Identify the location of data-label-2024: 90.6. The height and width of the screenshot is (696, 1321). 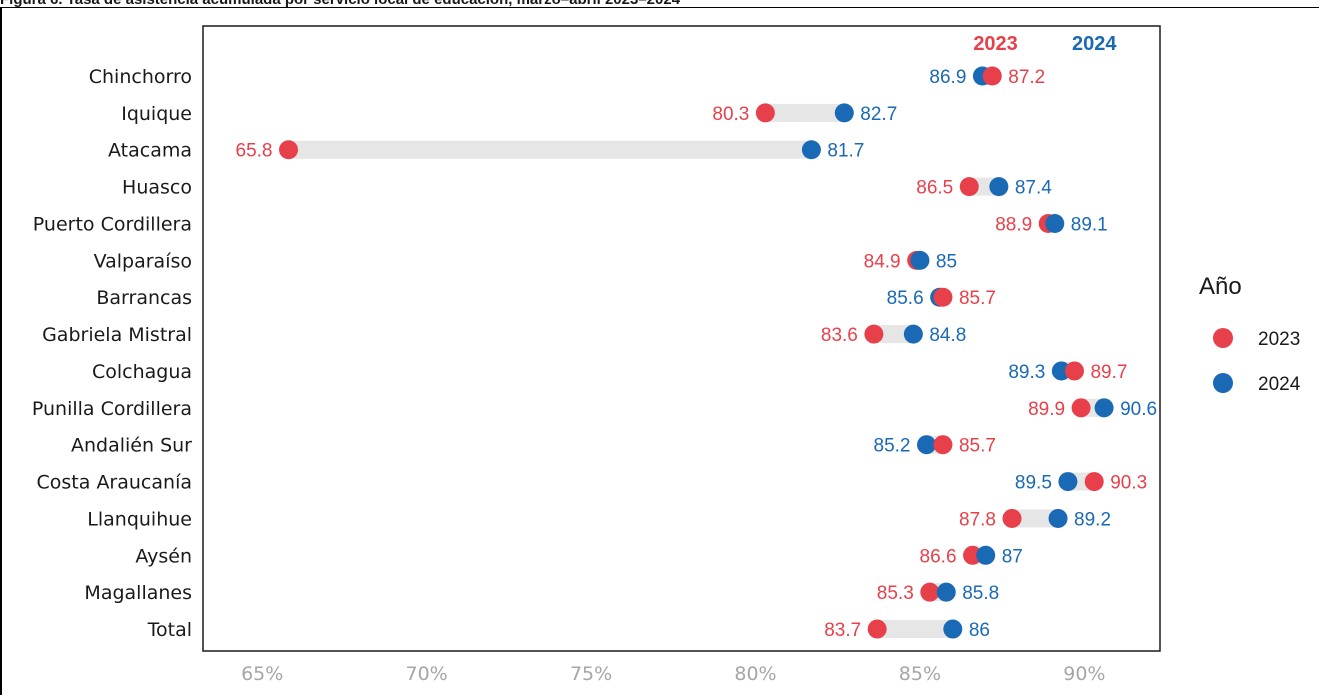
(1138, 409).